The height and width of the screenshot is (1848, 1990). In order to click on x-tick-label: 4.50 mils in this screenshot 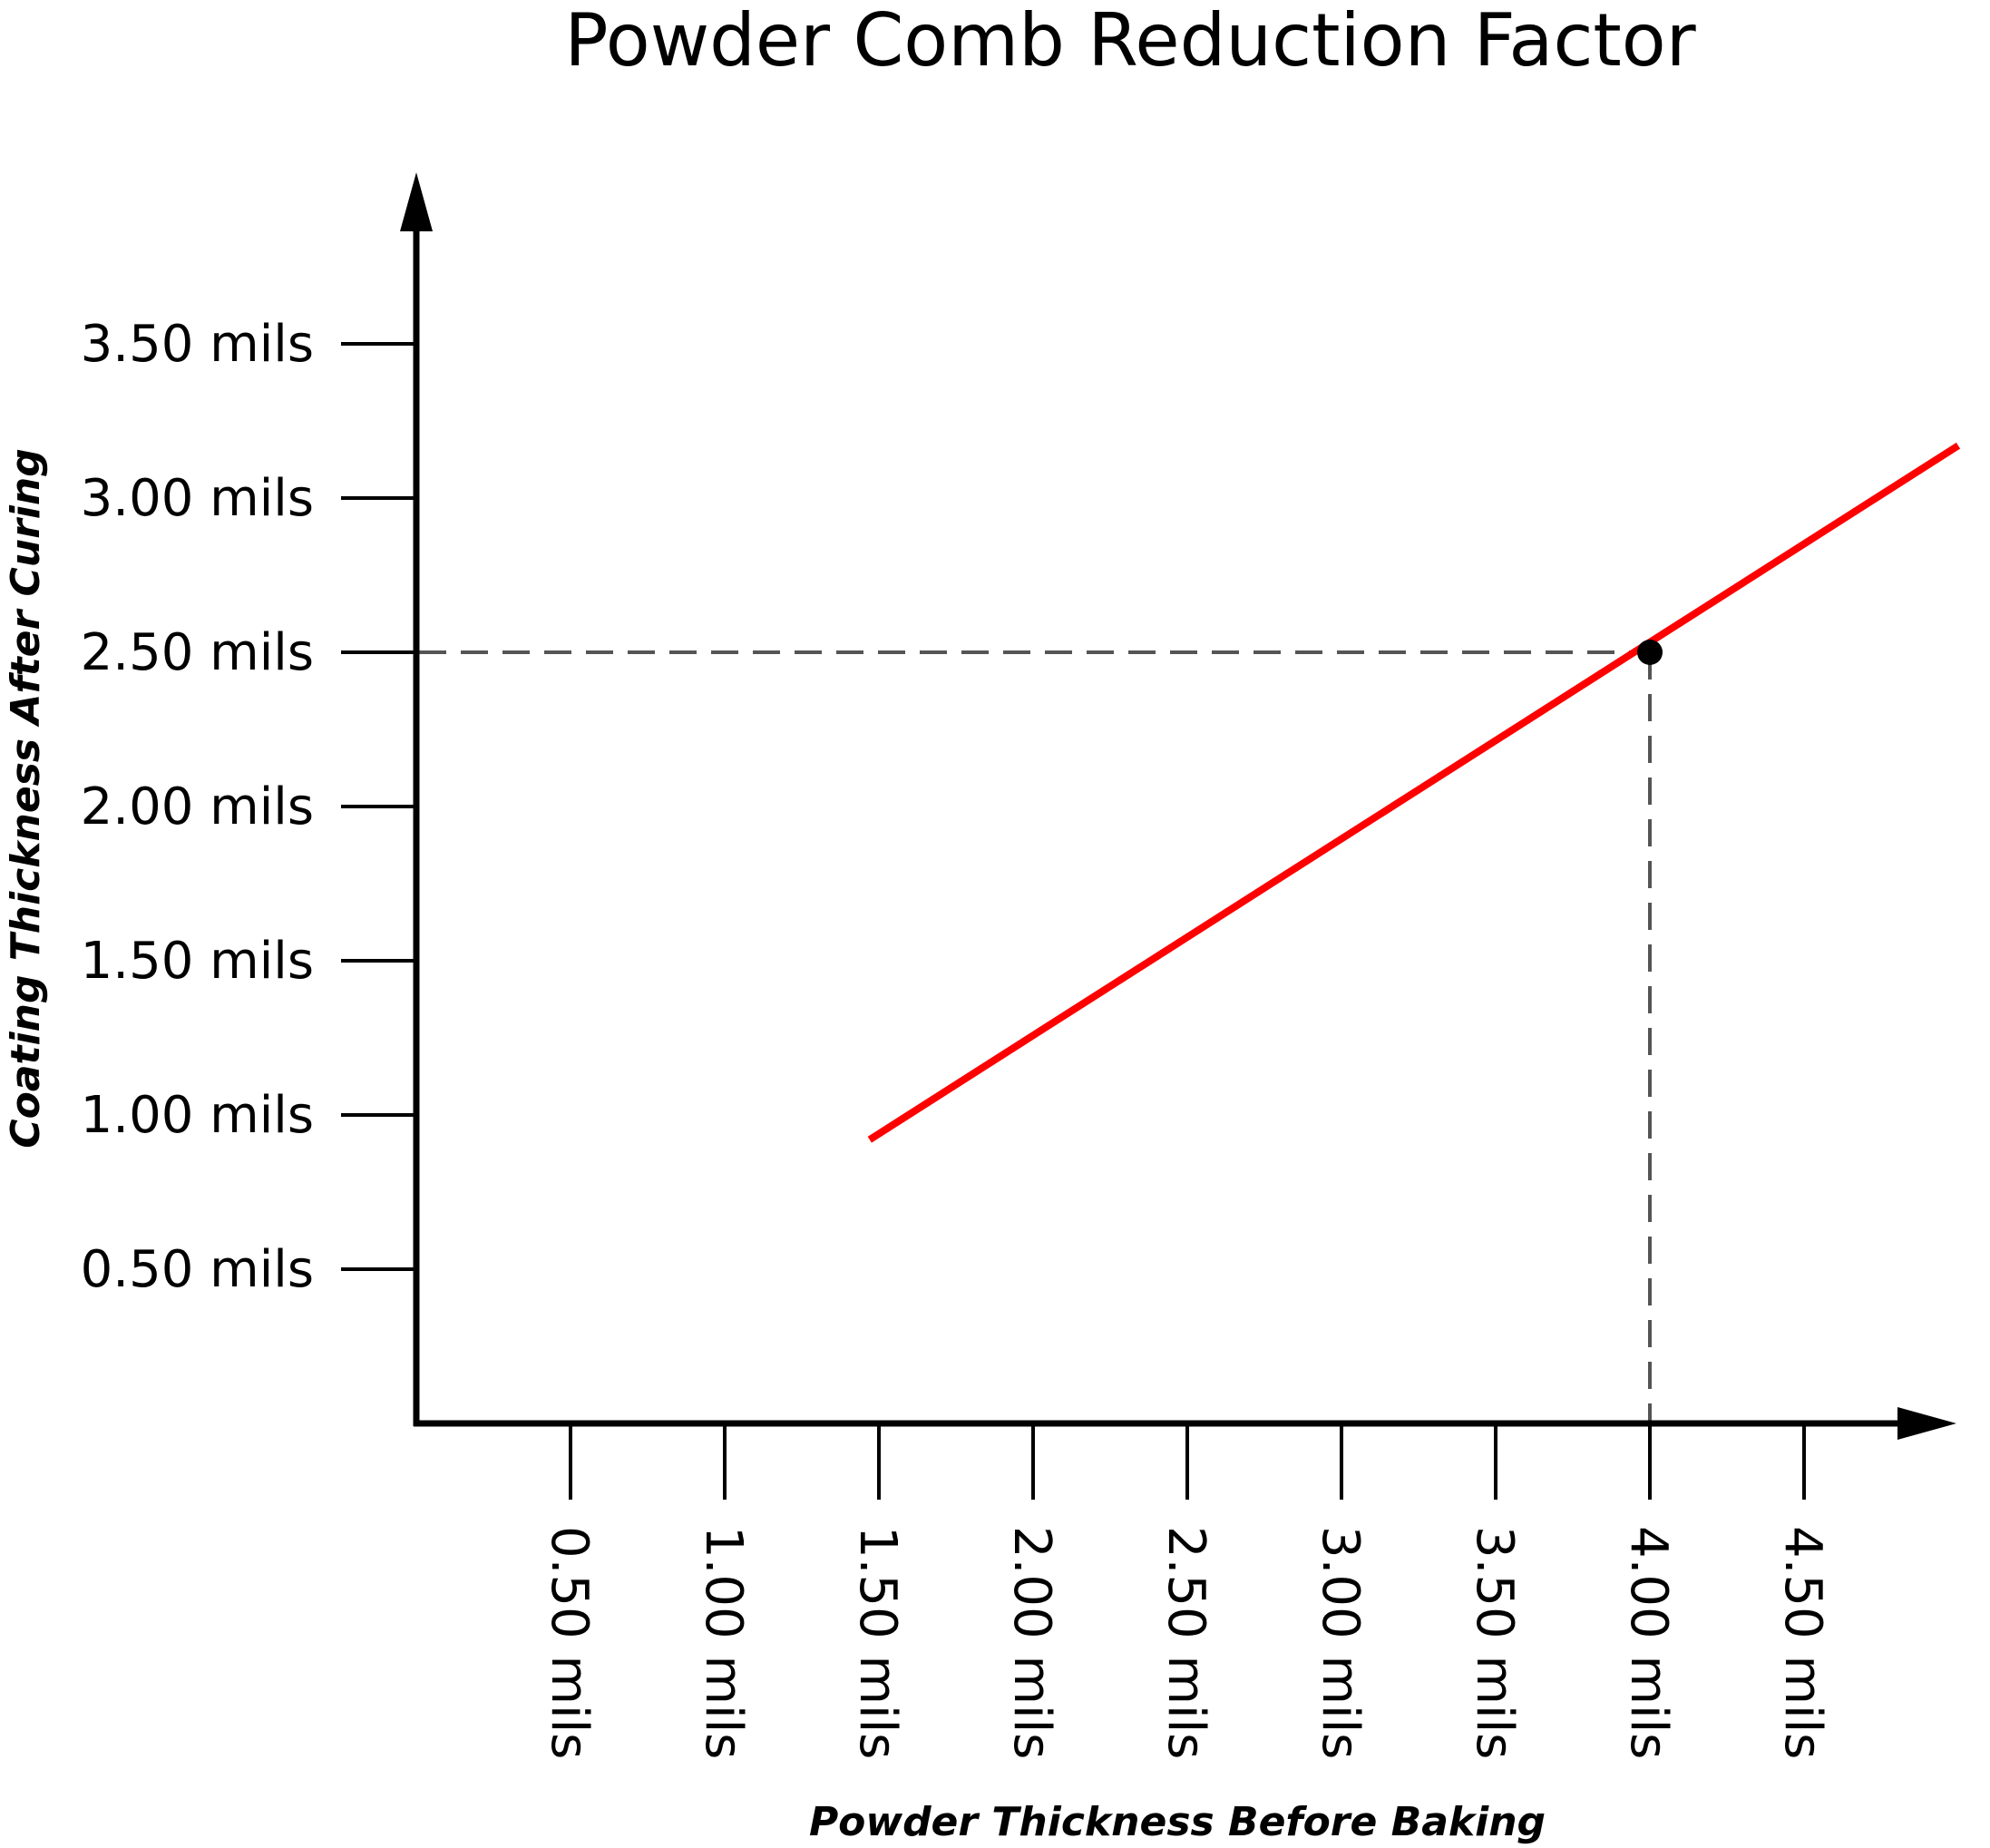, I will do `click(1802, 1642)`.